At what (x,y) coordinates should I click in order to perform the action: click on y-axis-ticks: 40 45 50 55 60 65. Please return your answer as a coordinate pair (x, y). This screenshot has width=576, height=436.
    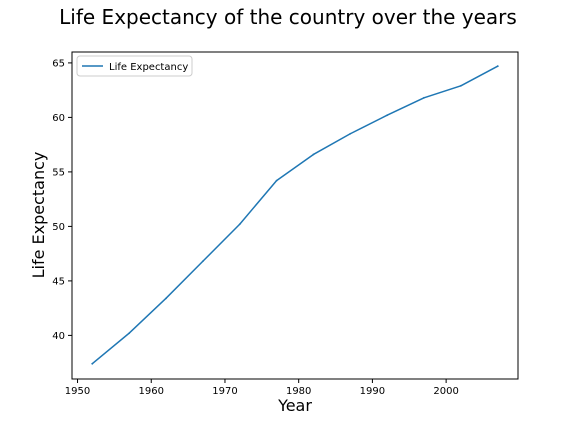
    Looking at the image, I should click on (62, 200).